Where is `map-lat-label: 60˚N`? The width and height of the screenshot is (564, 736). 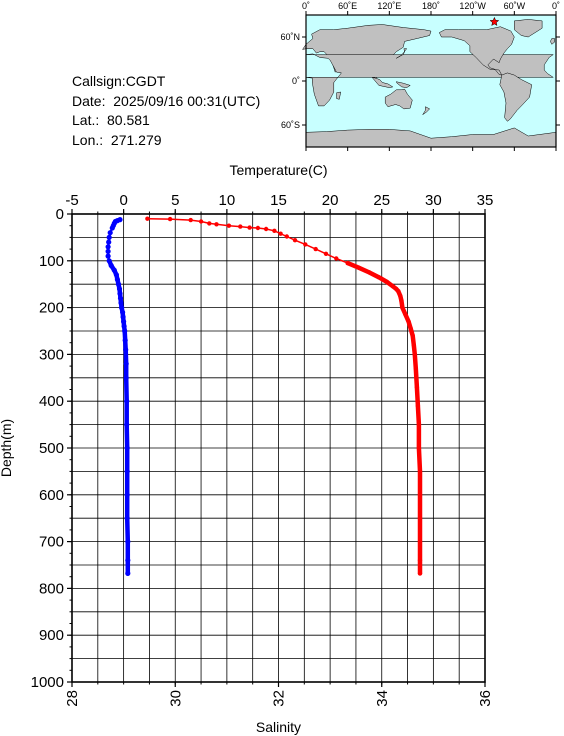 map-lat-label: 60˚N is located at coordinates (290, 37).